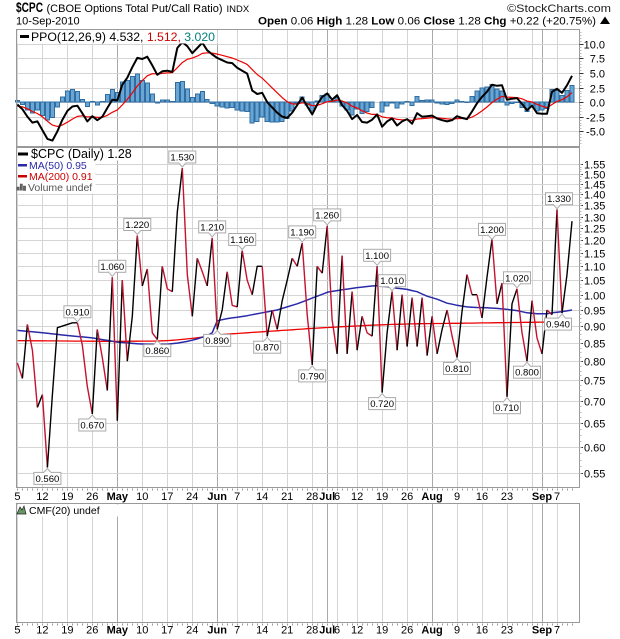 The image size is (620, 639). I want to click on svg-text: 1.200, so click(492, 230).